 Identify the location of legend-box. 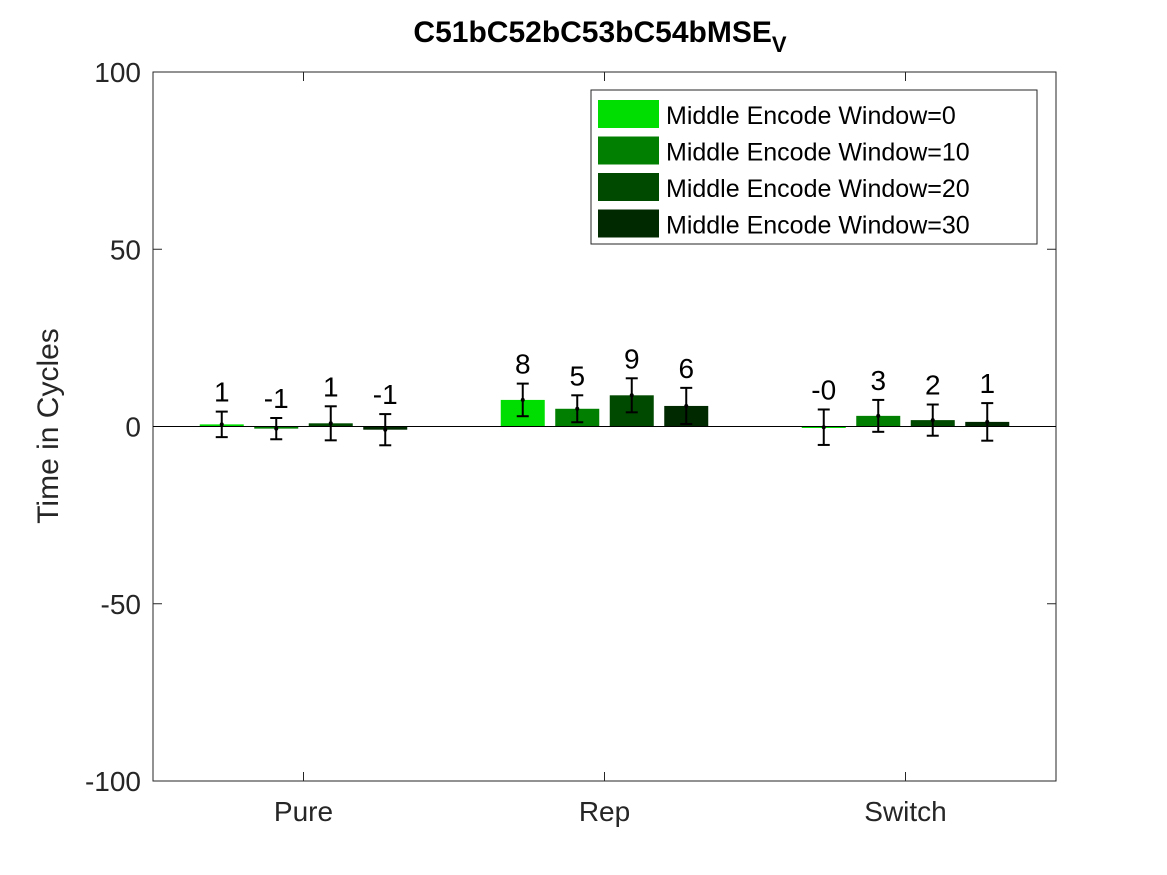
(814, 167).